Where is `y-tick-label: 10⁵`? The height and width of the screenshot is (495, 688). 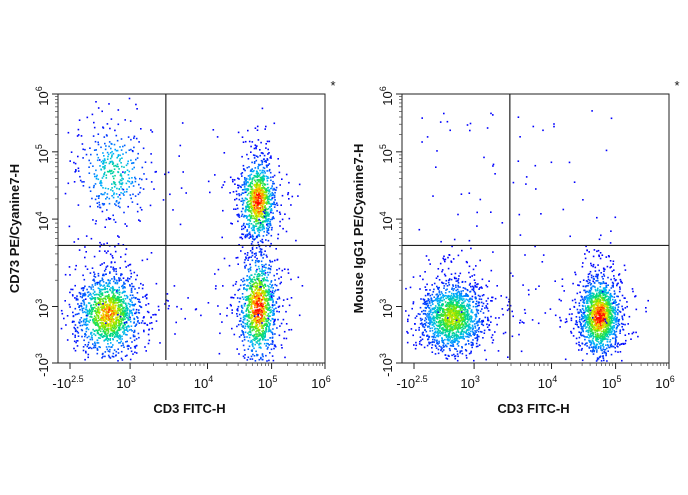
y-tick-label: 10⁵ is located at coordinates (42, 153).